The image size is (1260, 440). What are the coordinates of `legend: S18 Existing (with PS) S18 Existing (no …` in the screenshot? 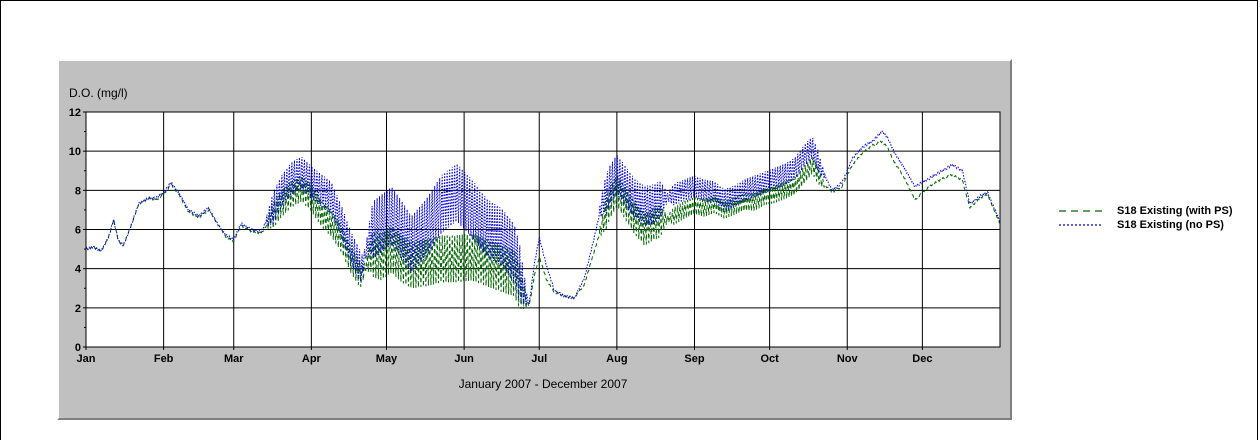 It's located at (1146, 218).